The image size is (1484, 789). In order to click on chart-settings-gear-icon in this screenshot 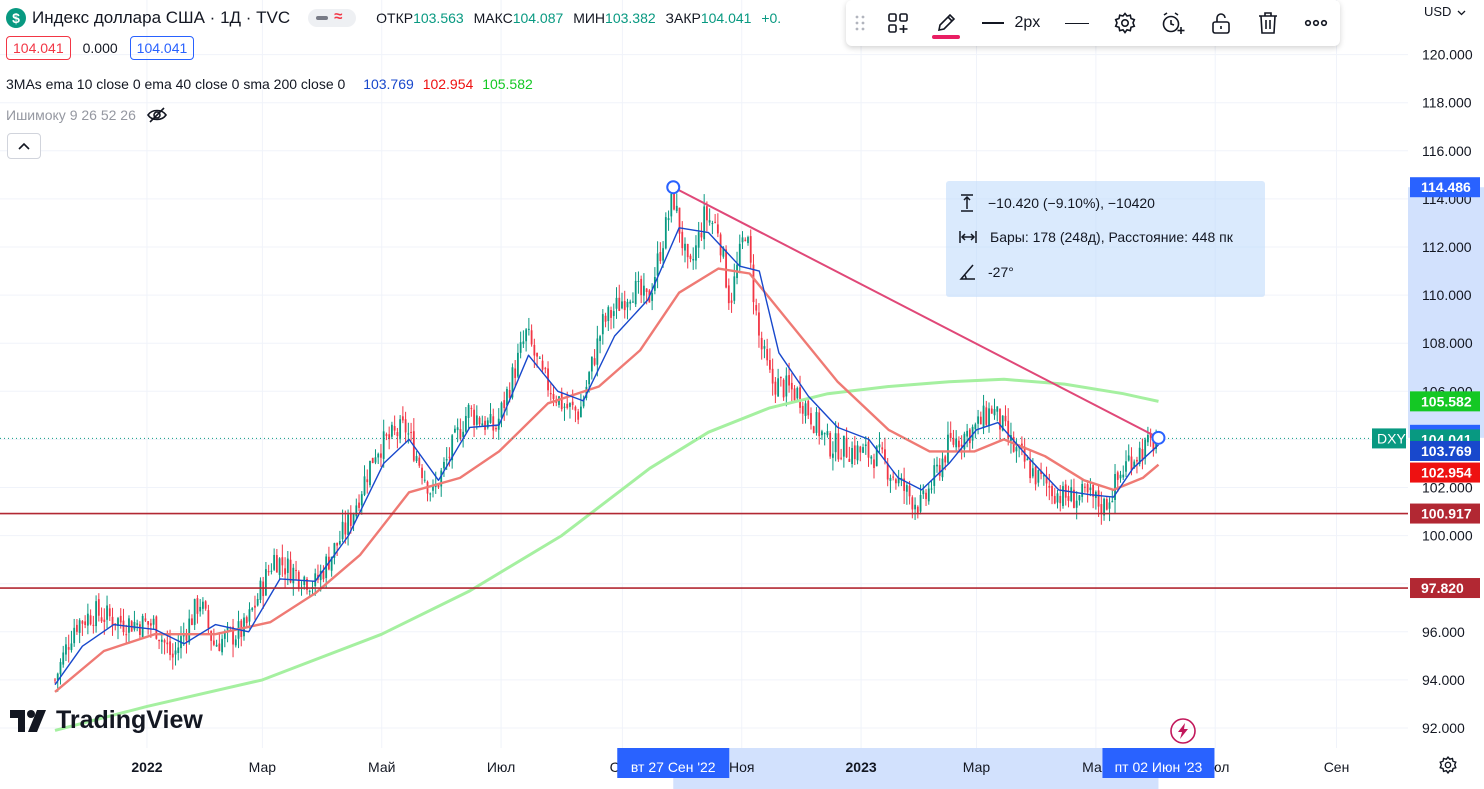, I will do `click(1448, 767)`.